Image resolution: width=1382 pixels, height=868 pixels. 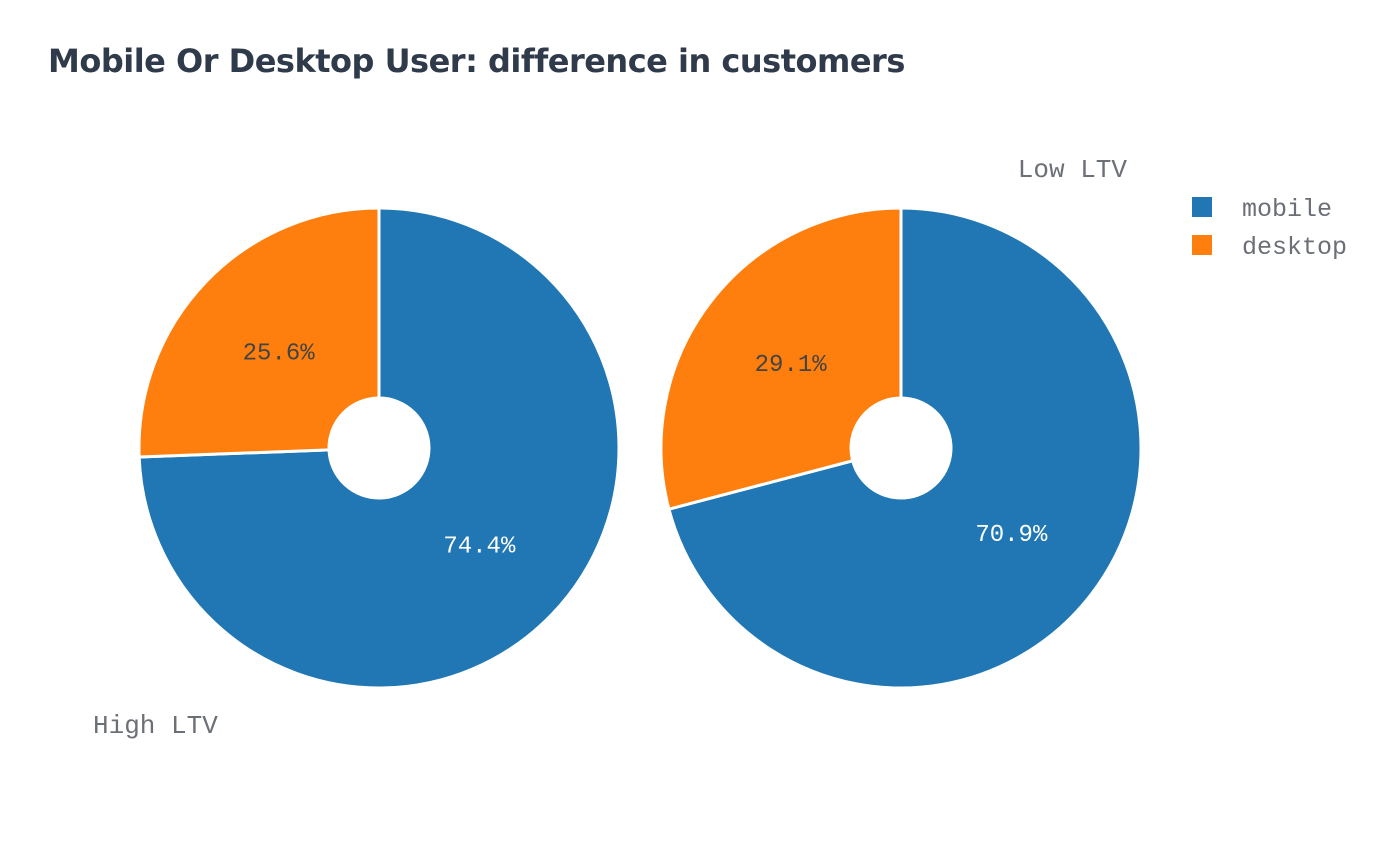 I want to click on legend: mobile desktop, so click(x=1269, y=228).